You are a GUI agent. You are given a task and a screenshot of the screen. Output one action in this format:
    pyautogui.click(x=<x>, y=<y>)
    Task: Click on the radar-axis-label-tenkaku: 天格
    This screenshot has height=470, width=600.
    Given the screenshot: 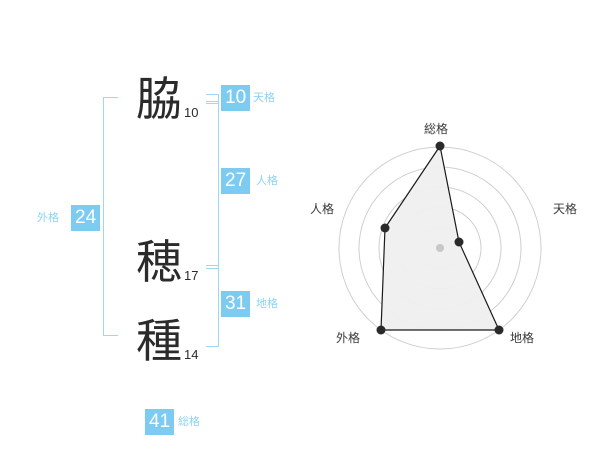 What is the action you would take?
    pyautogui.click(x=565, y=209)
    